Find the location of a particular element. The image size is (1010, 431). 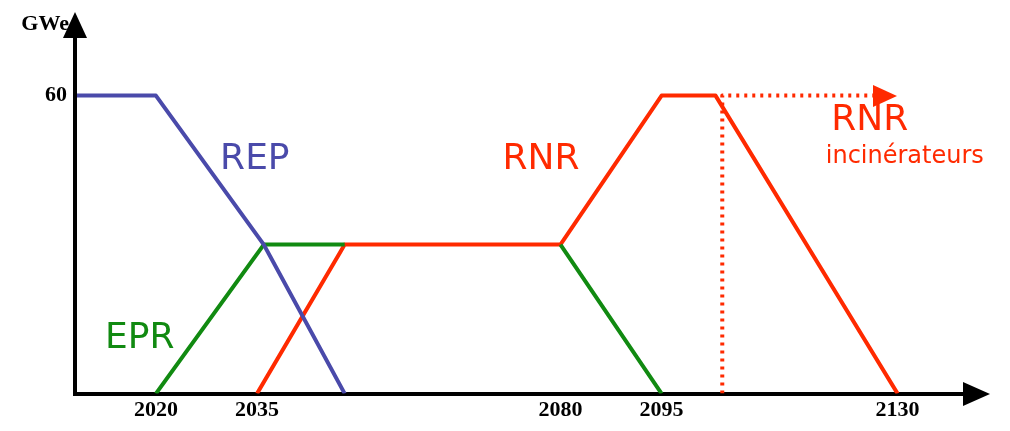

series-label: REP is located at coordinates (255, 157).